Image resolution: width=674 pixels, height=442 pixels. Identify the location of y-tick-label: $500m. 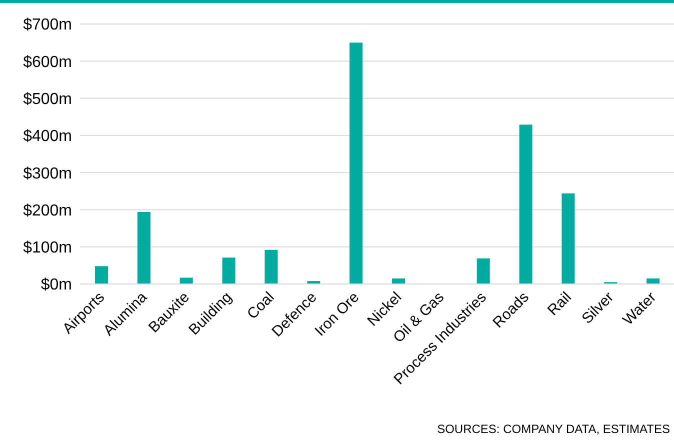
(47, 99).